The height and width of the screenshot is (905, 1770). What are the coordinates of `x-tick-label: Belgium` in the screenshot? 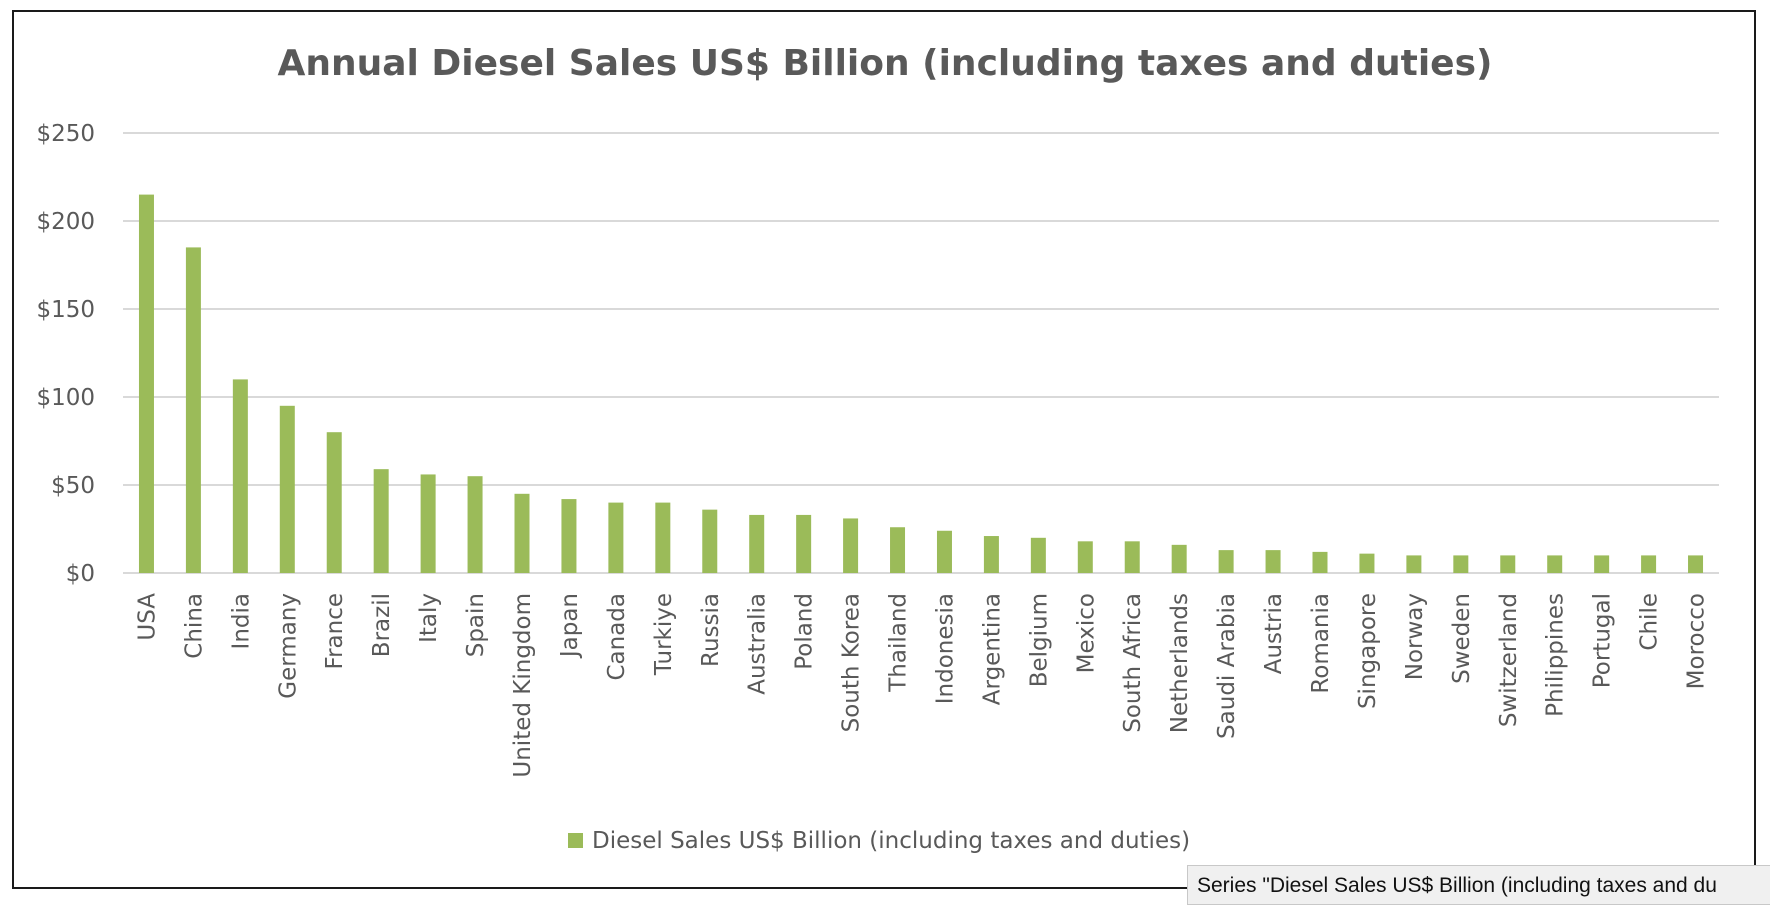 It's located at (1039, 640).